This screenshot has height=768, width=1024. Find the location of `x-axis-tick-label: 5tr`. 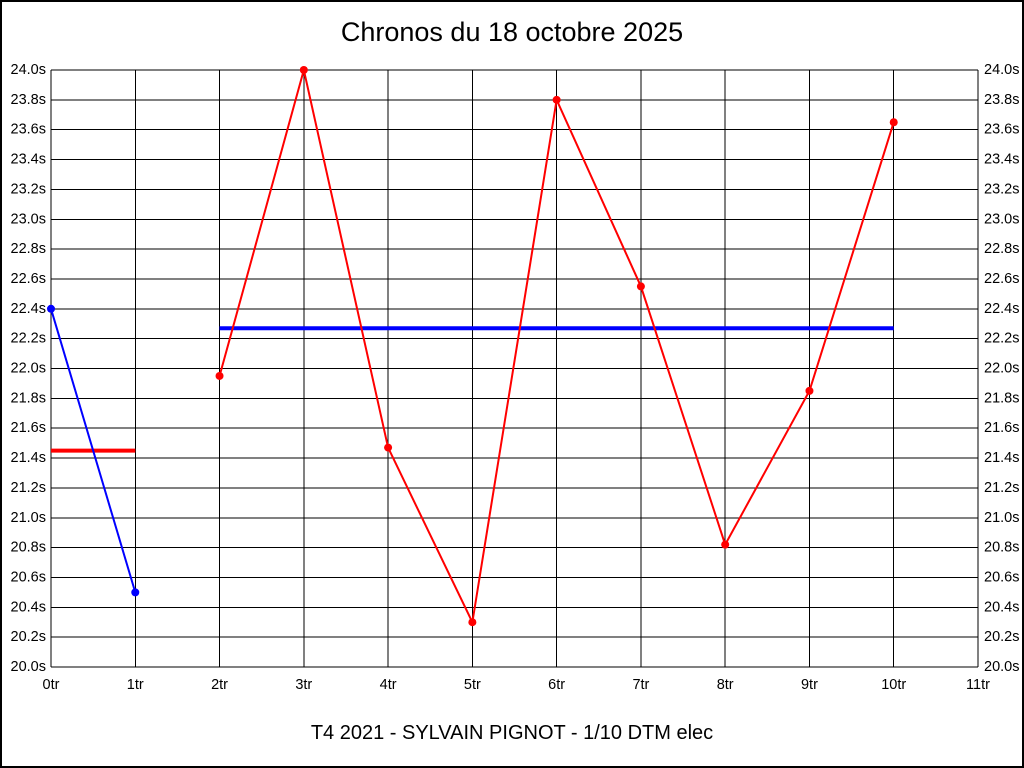

x-axis-tick-label: 5tr is located at coordinates (472, 685).